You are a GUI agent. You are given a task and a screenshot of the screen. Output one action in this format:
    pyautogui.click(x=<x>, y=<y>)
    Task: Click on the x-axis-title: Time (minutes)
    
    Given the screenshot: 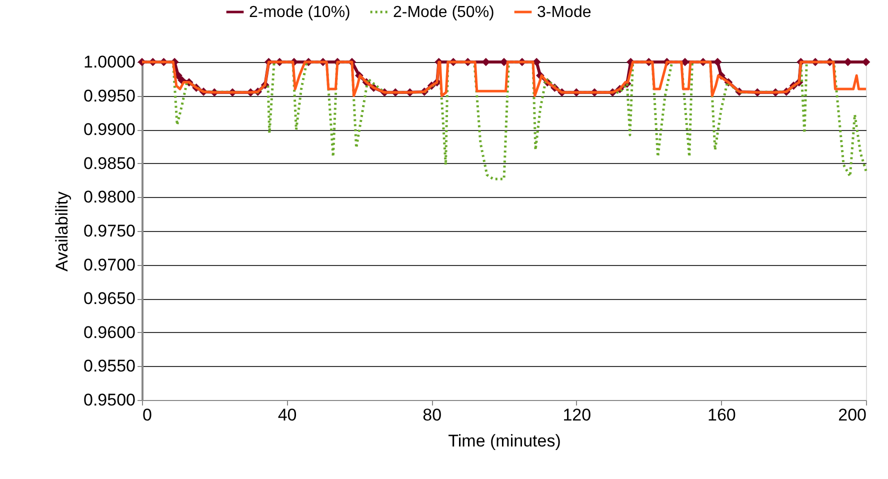 What is the action you would take?
    pyautogui.click(x=504, y=441)
    